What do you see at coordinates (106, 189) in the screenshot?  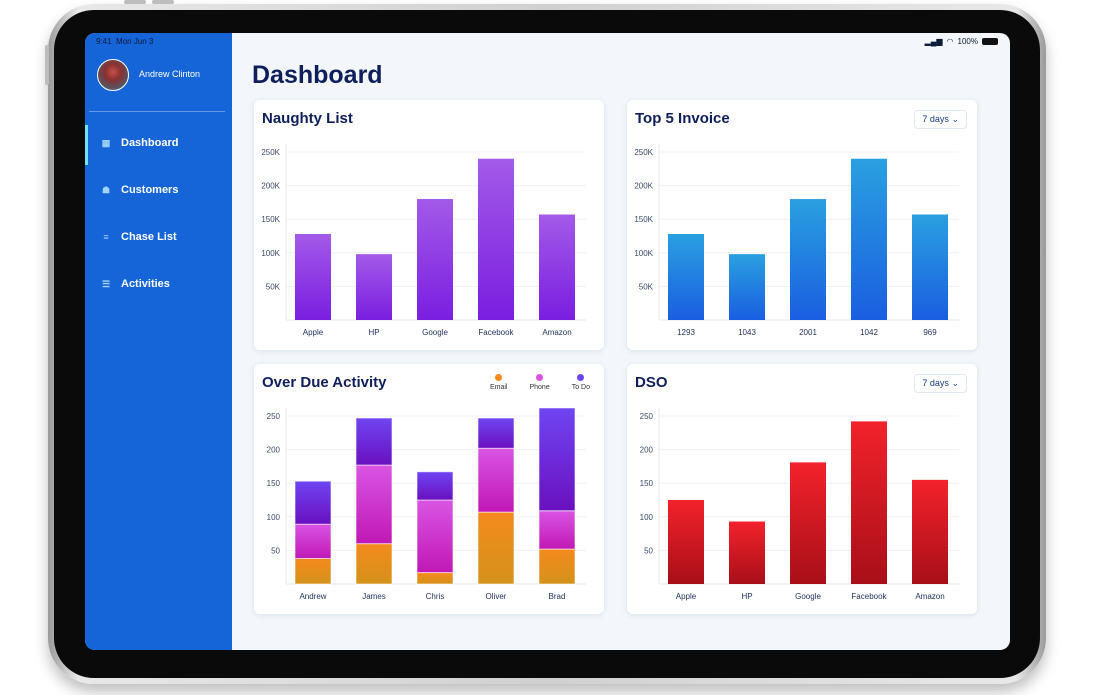 I see `people-icon: ☗` at bounding box center [106, 189].